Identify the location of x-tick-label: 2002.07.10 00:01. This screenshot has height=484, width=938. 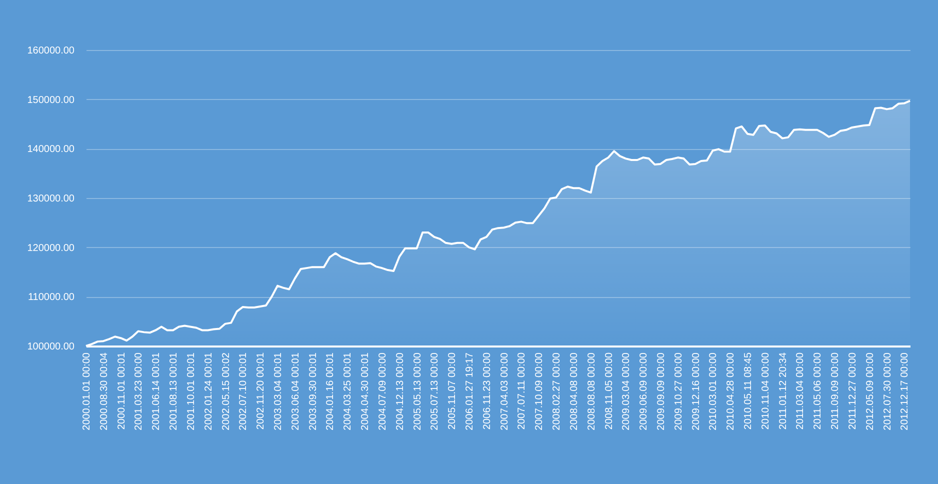
(244, 391).